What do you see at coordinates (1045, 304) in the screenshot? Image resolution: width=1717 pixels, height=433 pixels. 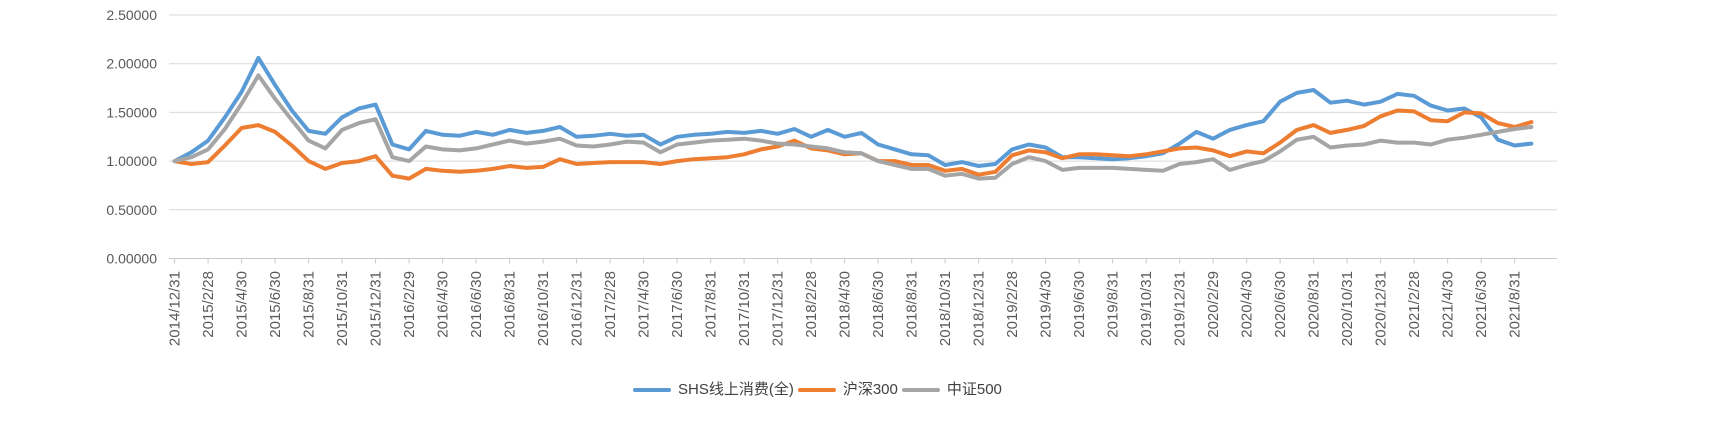 I see `x-axis-label: 2019/4/30` at bounding box center [1045, 304].